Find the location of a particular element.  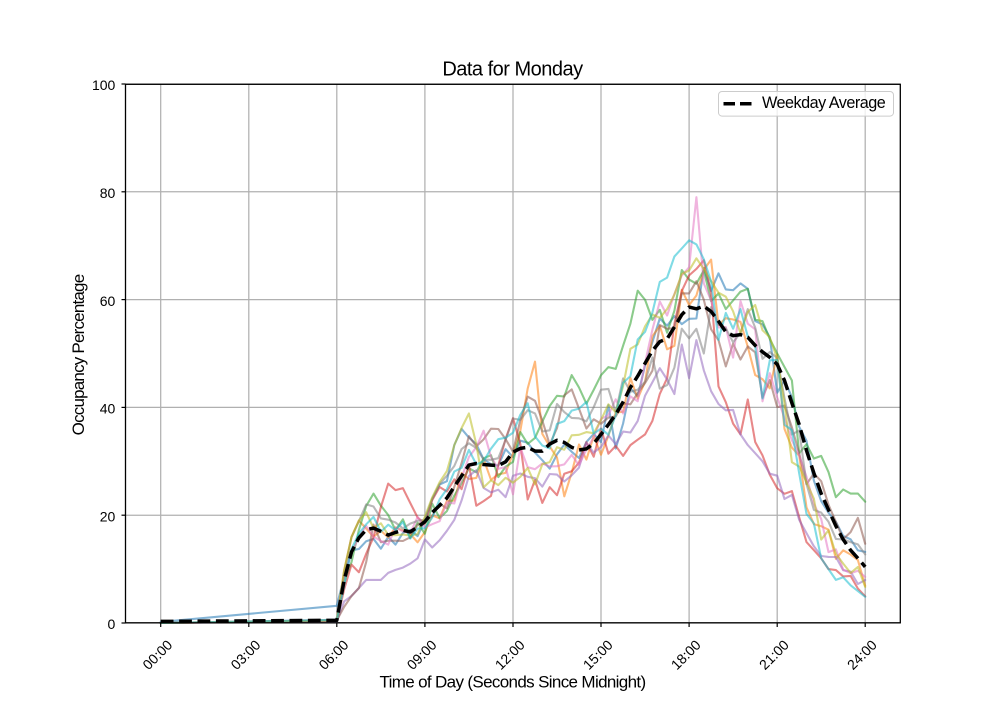

svg-text: 60 is located at coordinates (108, 301).